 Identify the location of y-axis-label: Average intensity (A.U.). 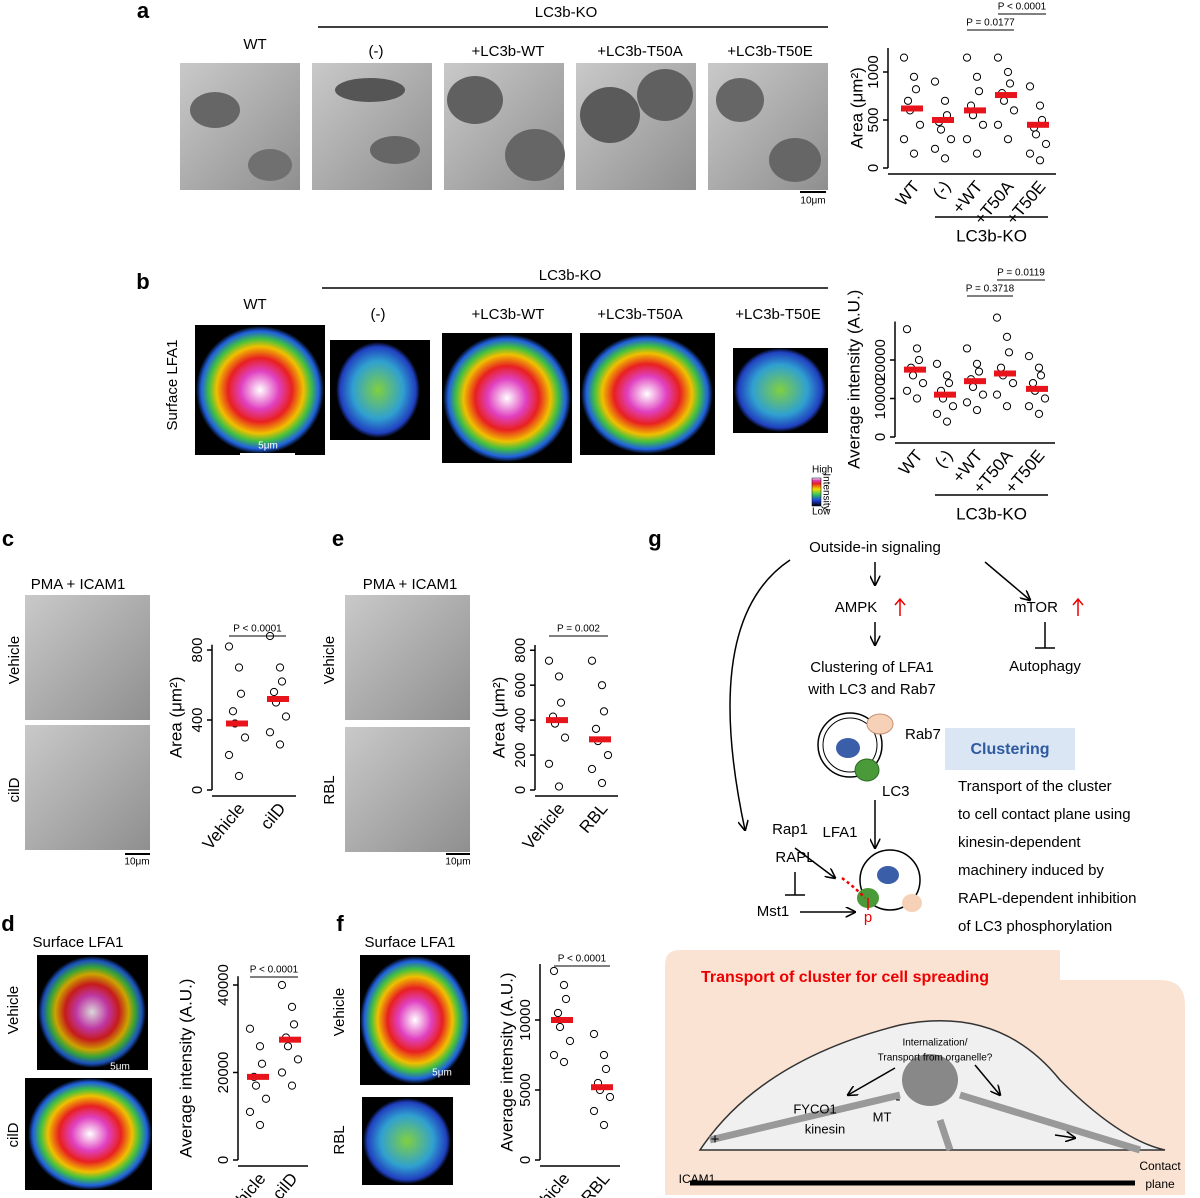
(185, 1068).